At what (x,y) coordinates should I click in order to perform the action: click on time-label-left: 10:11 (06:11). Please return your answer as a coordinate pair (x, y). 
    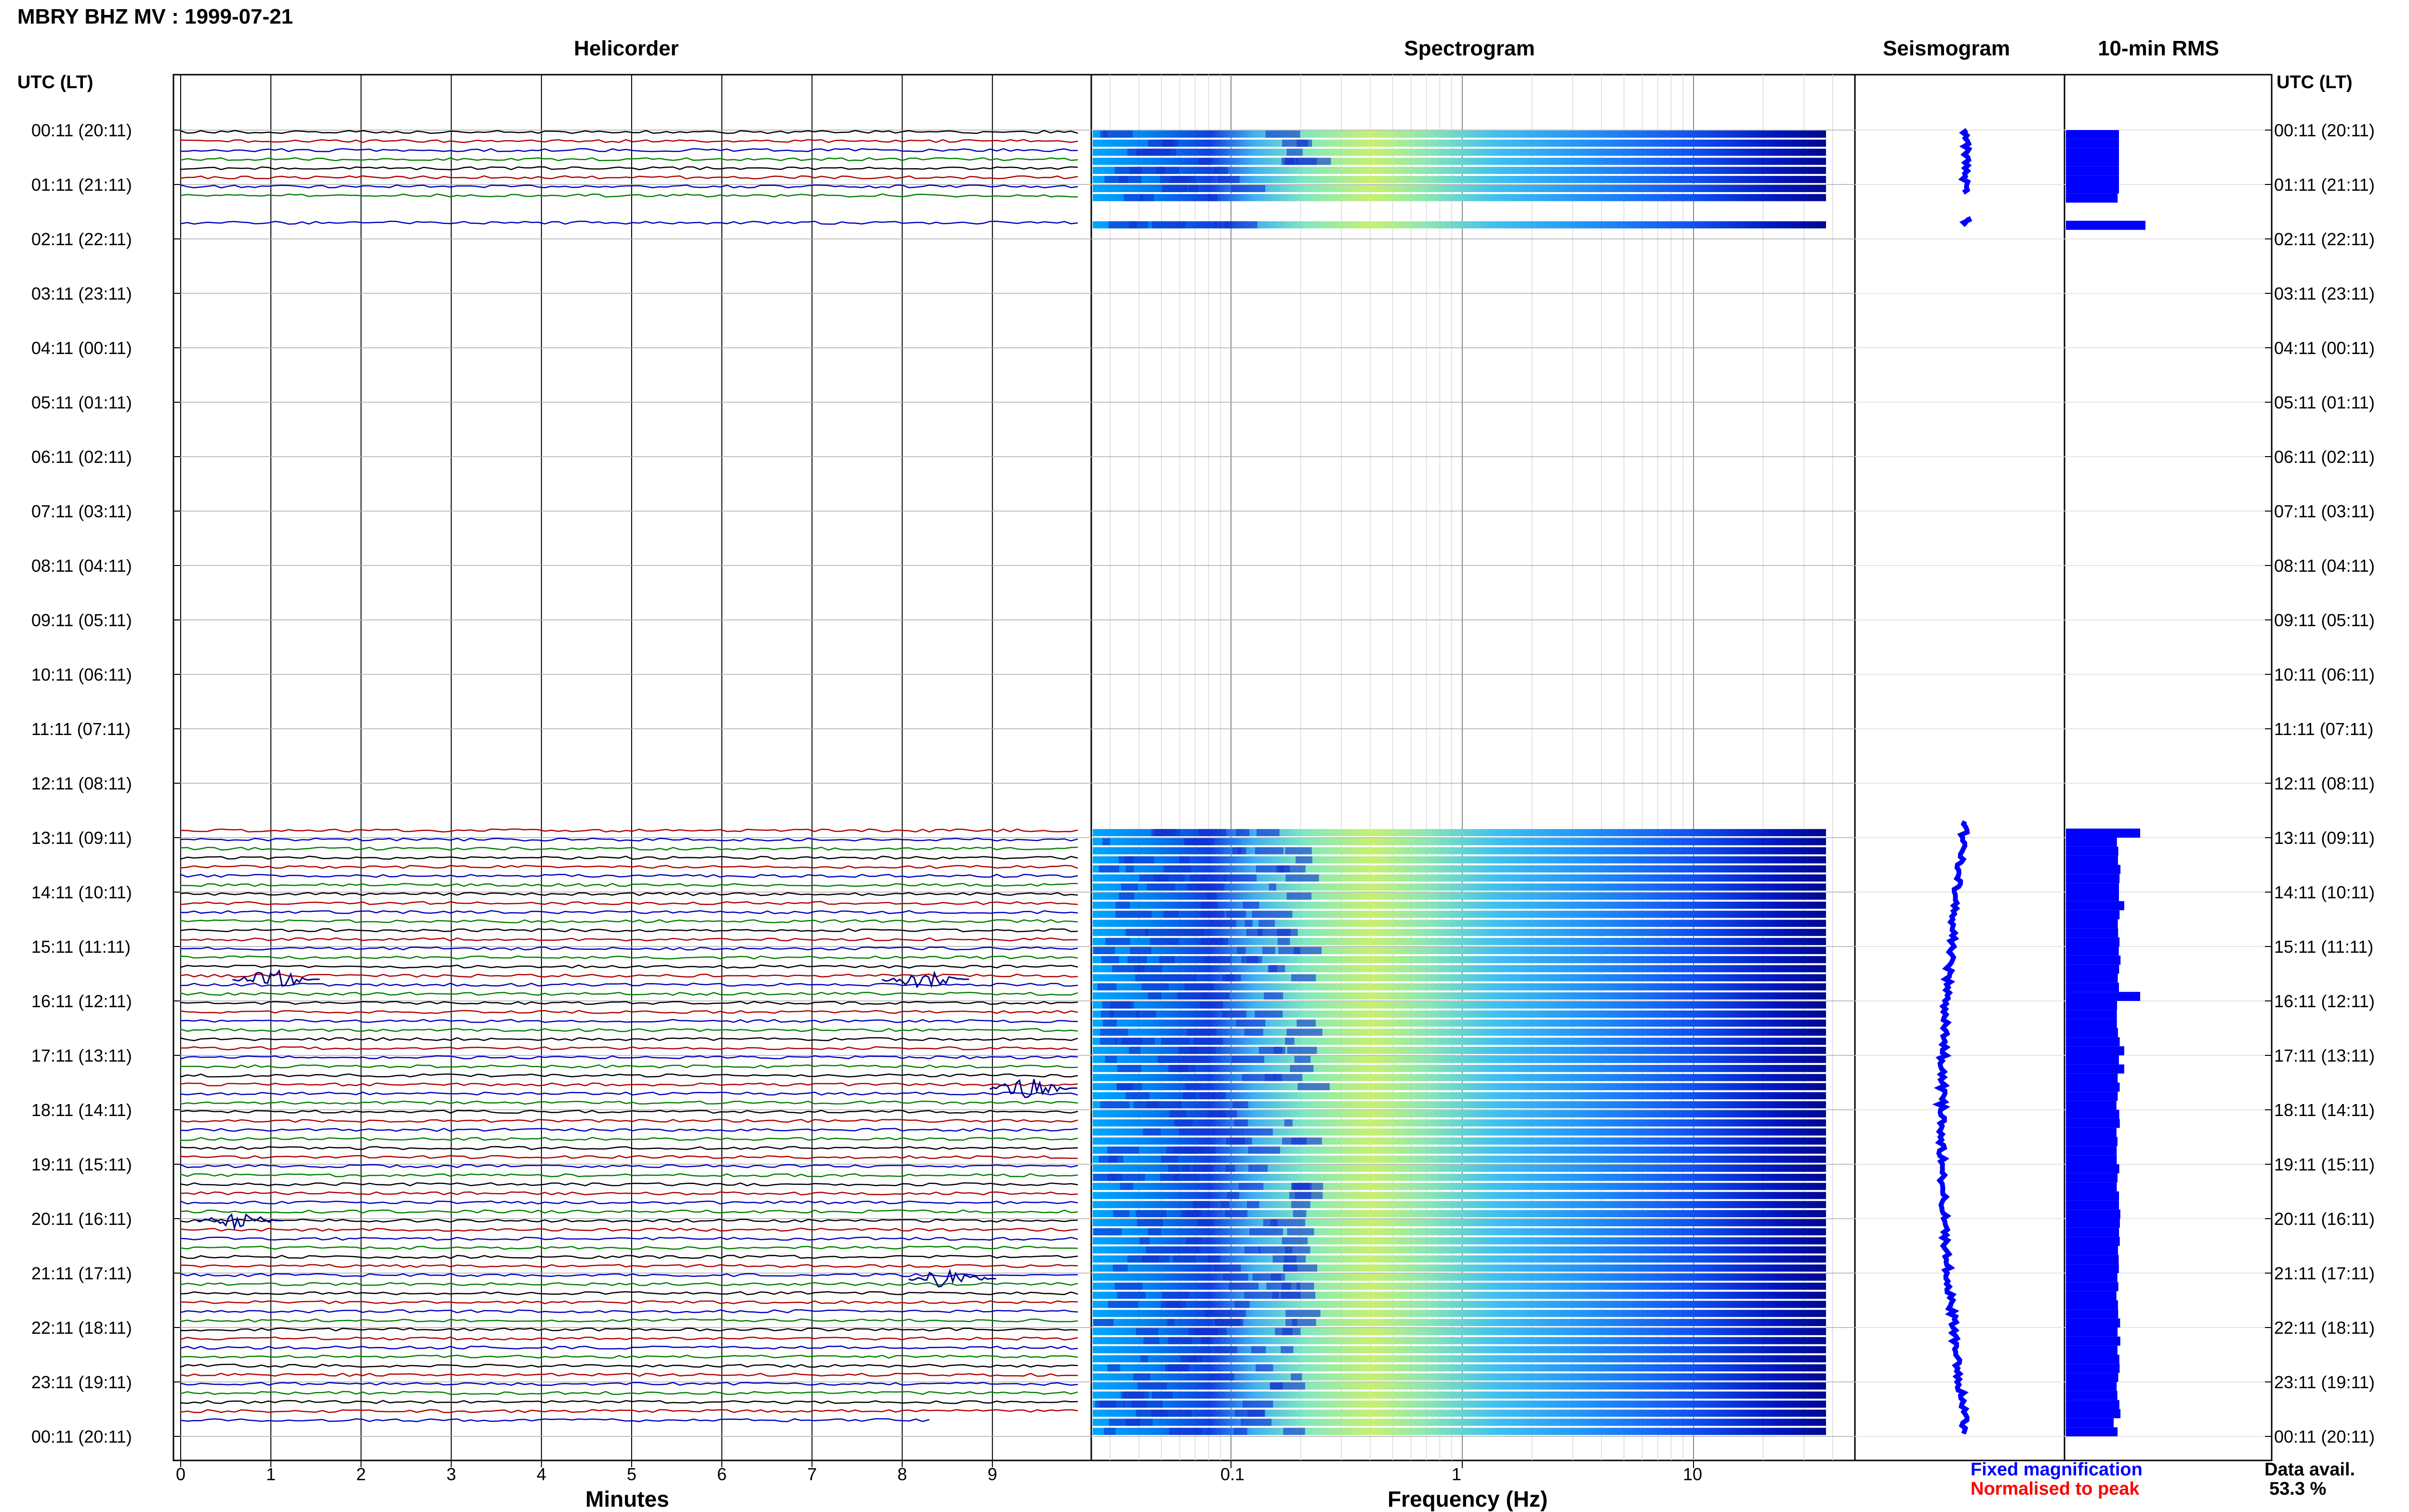
    Looking at the image, I should click on (81, 674).